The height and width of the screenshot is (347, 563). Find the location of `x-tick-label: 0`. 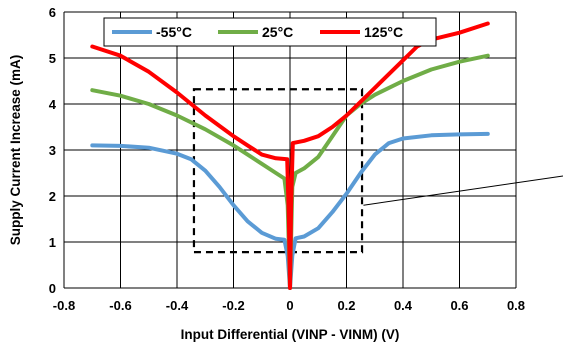

x-tick-label: 0 is located at coordinates (289, 305).